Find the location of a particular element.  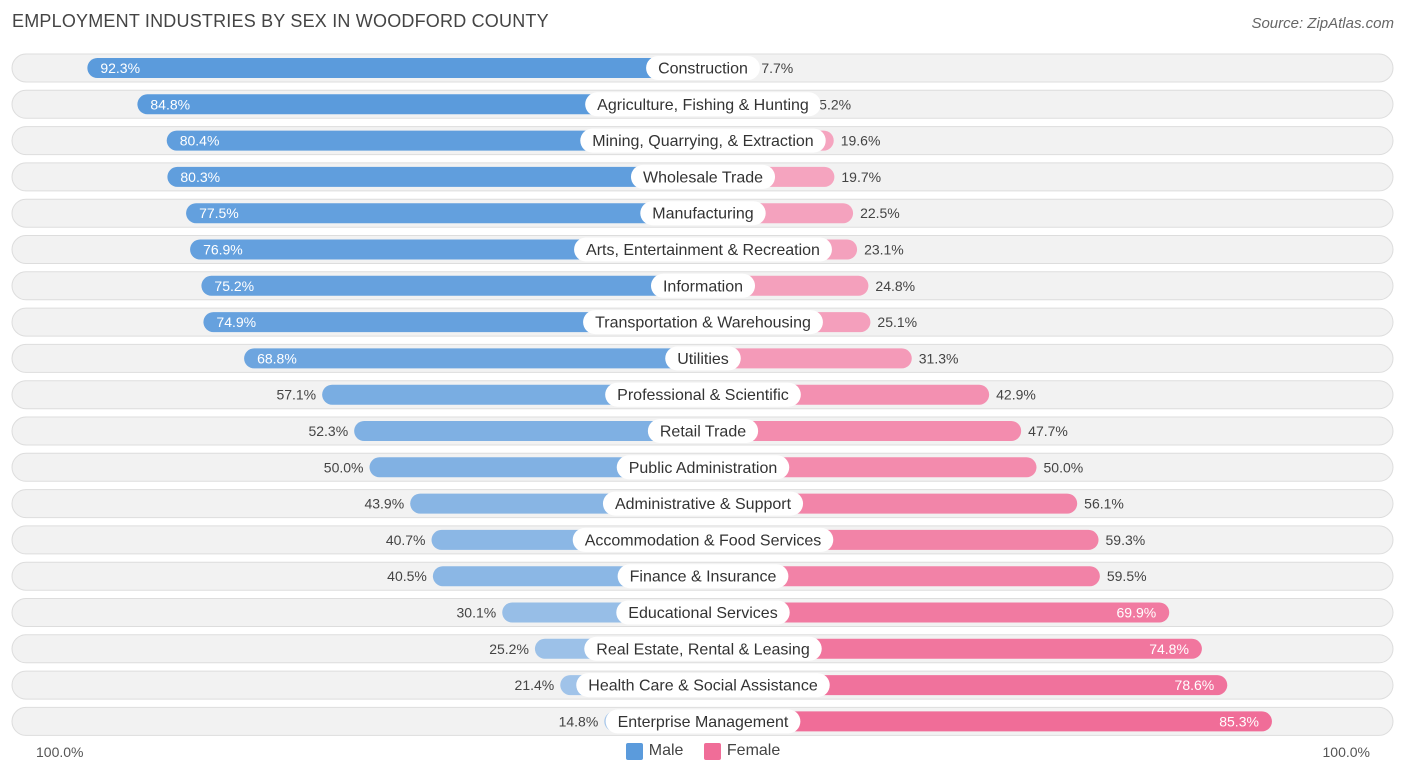

male-value-label: 80.4% is located at coordinates (200, 141).